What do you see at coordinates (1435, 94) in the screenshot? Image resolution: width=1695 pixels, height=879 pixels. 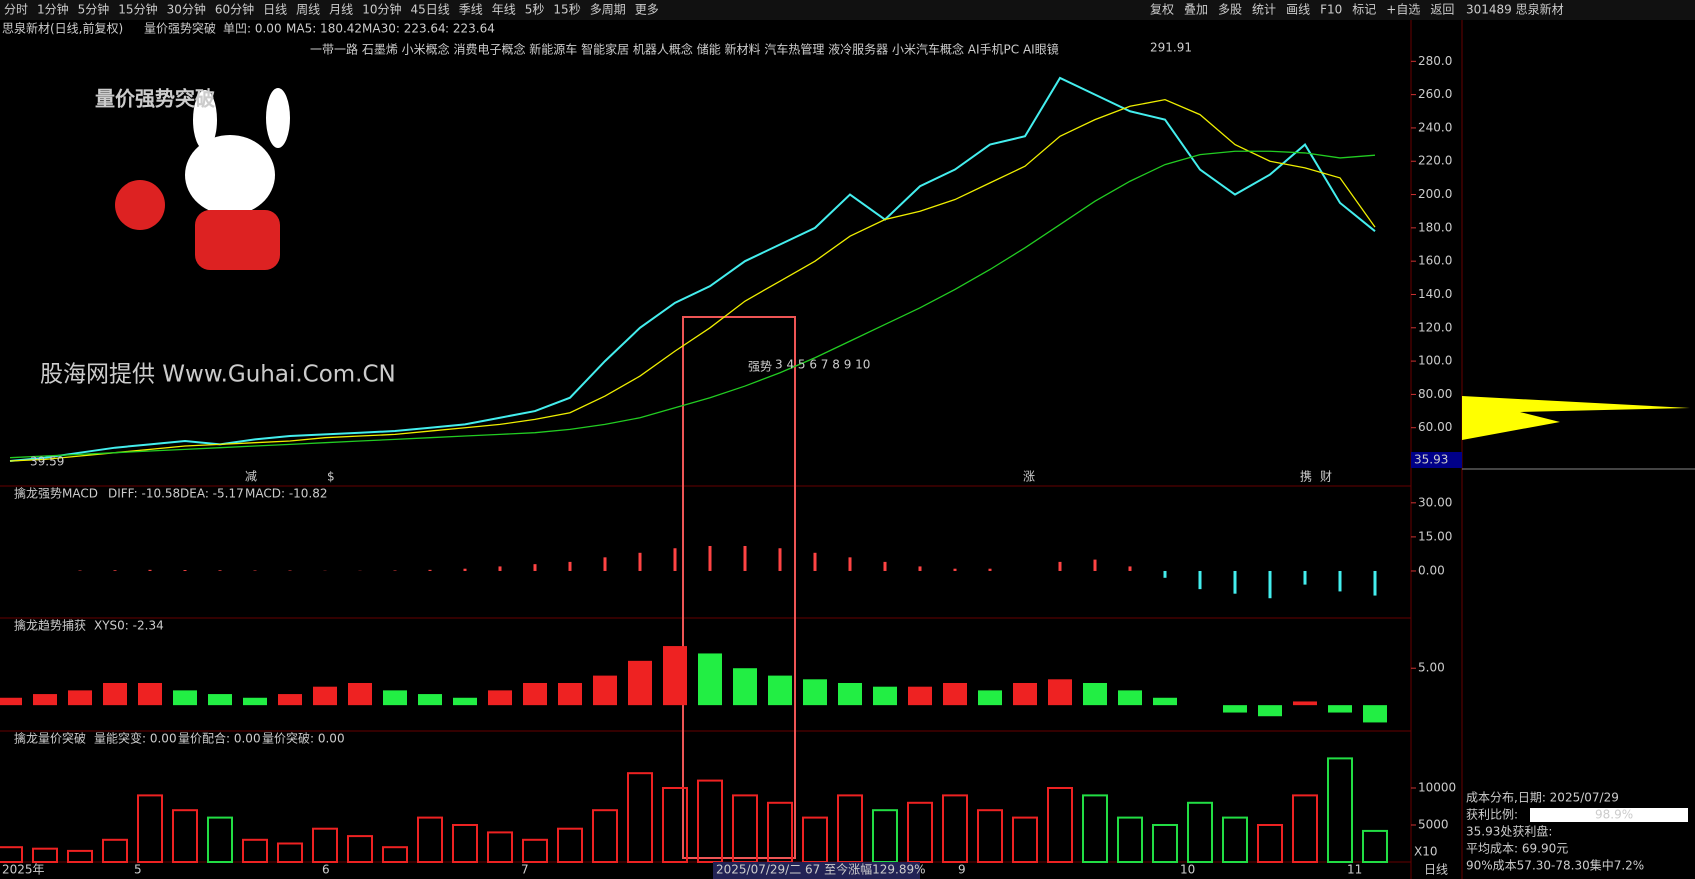 I see `y-tick-label: 260.0` at bounding box center [1435, 94].